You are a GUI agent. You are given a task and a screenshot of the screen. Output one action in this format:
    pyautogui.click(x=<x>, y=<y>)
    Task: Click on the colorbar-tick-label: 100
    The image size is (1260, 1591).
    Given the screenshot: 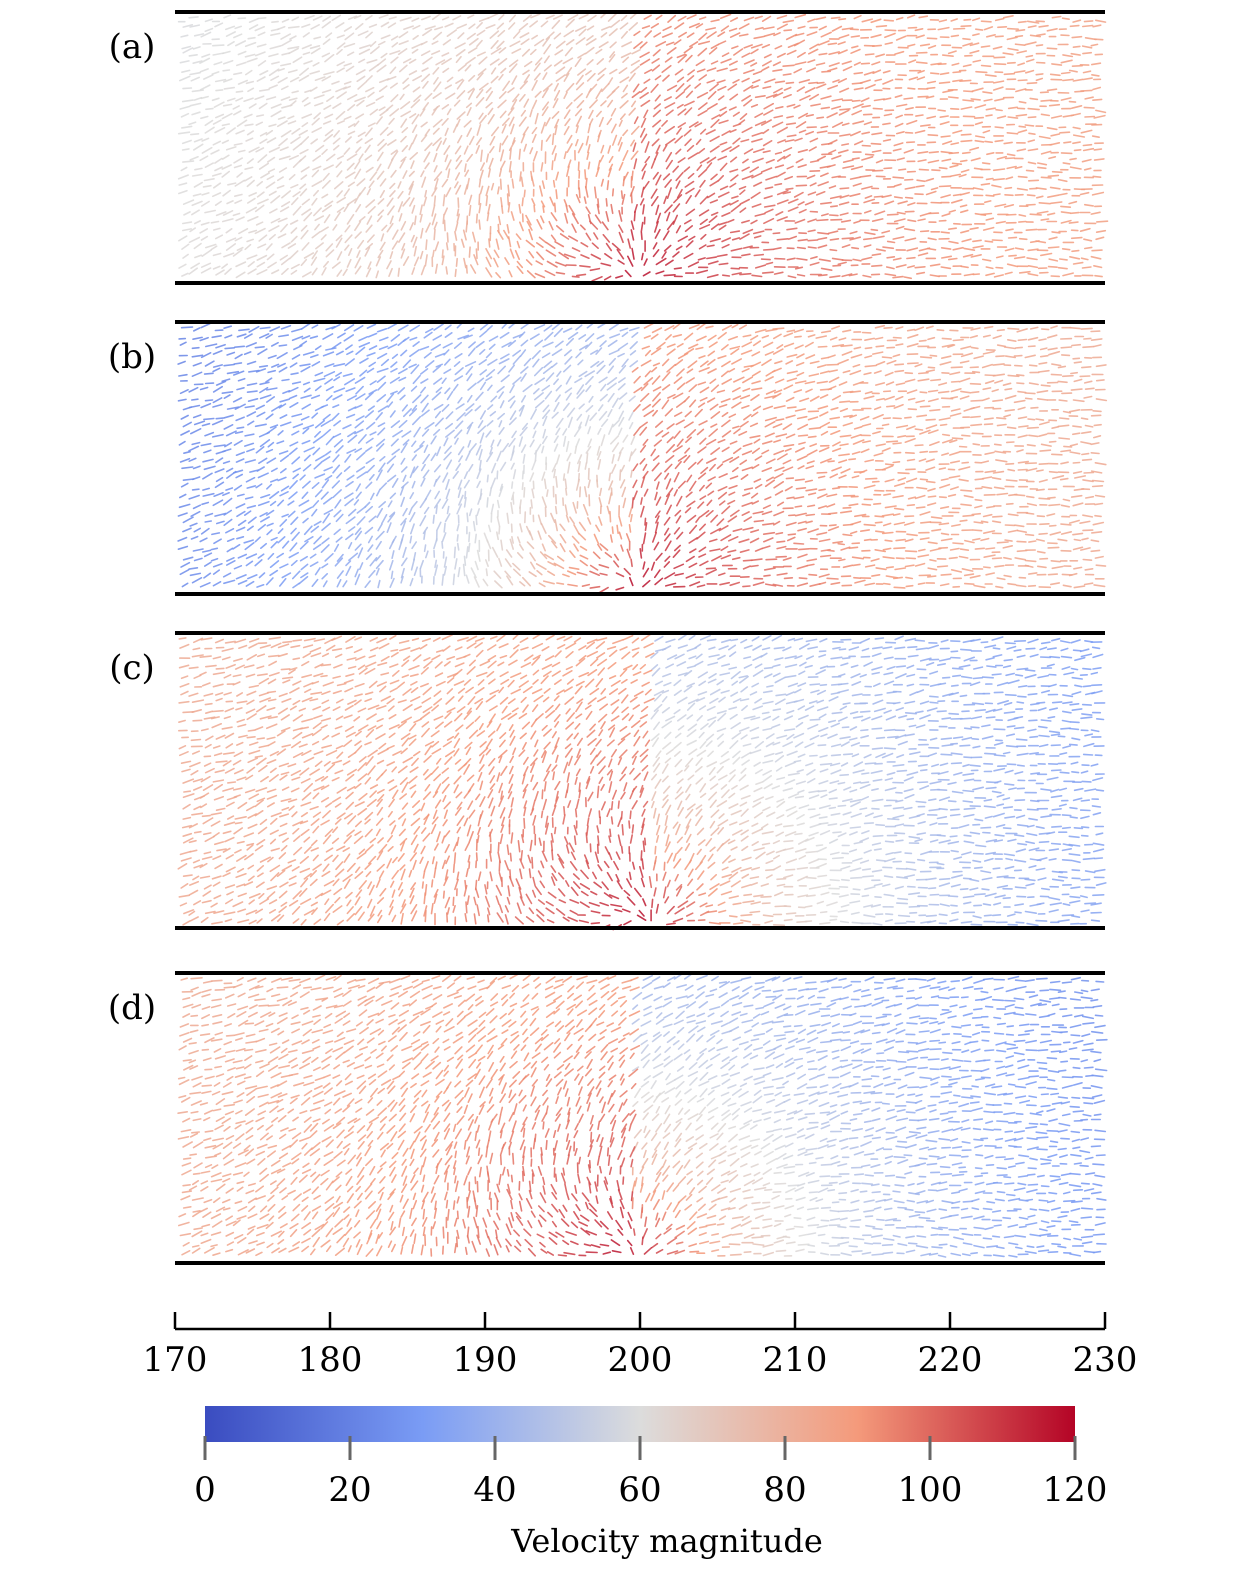 What is the action you would take?
    pyautogui.click(x=930, y=1490)
    